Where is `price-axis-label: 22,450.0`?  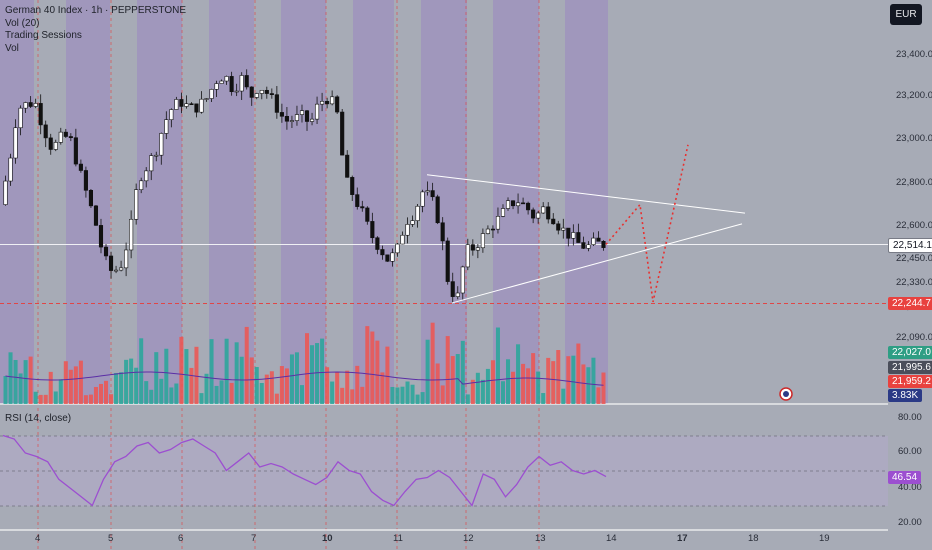 price-axis-label: 22,450.0 is located at coordinates (914, 258).